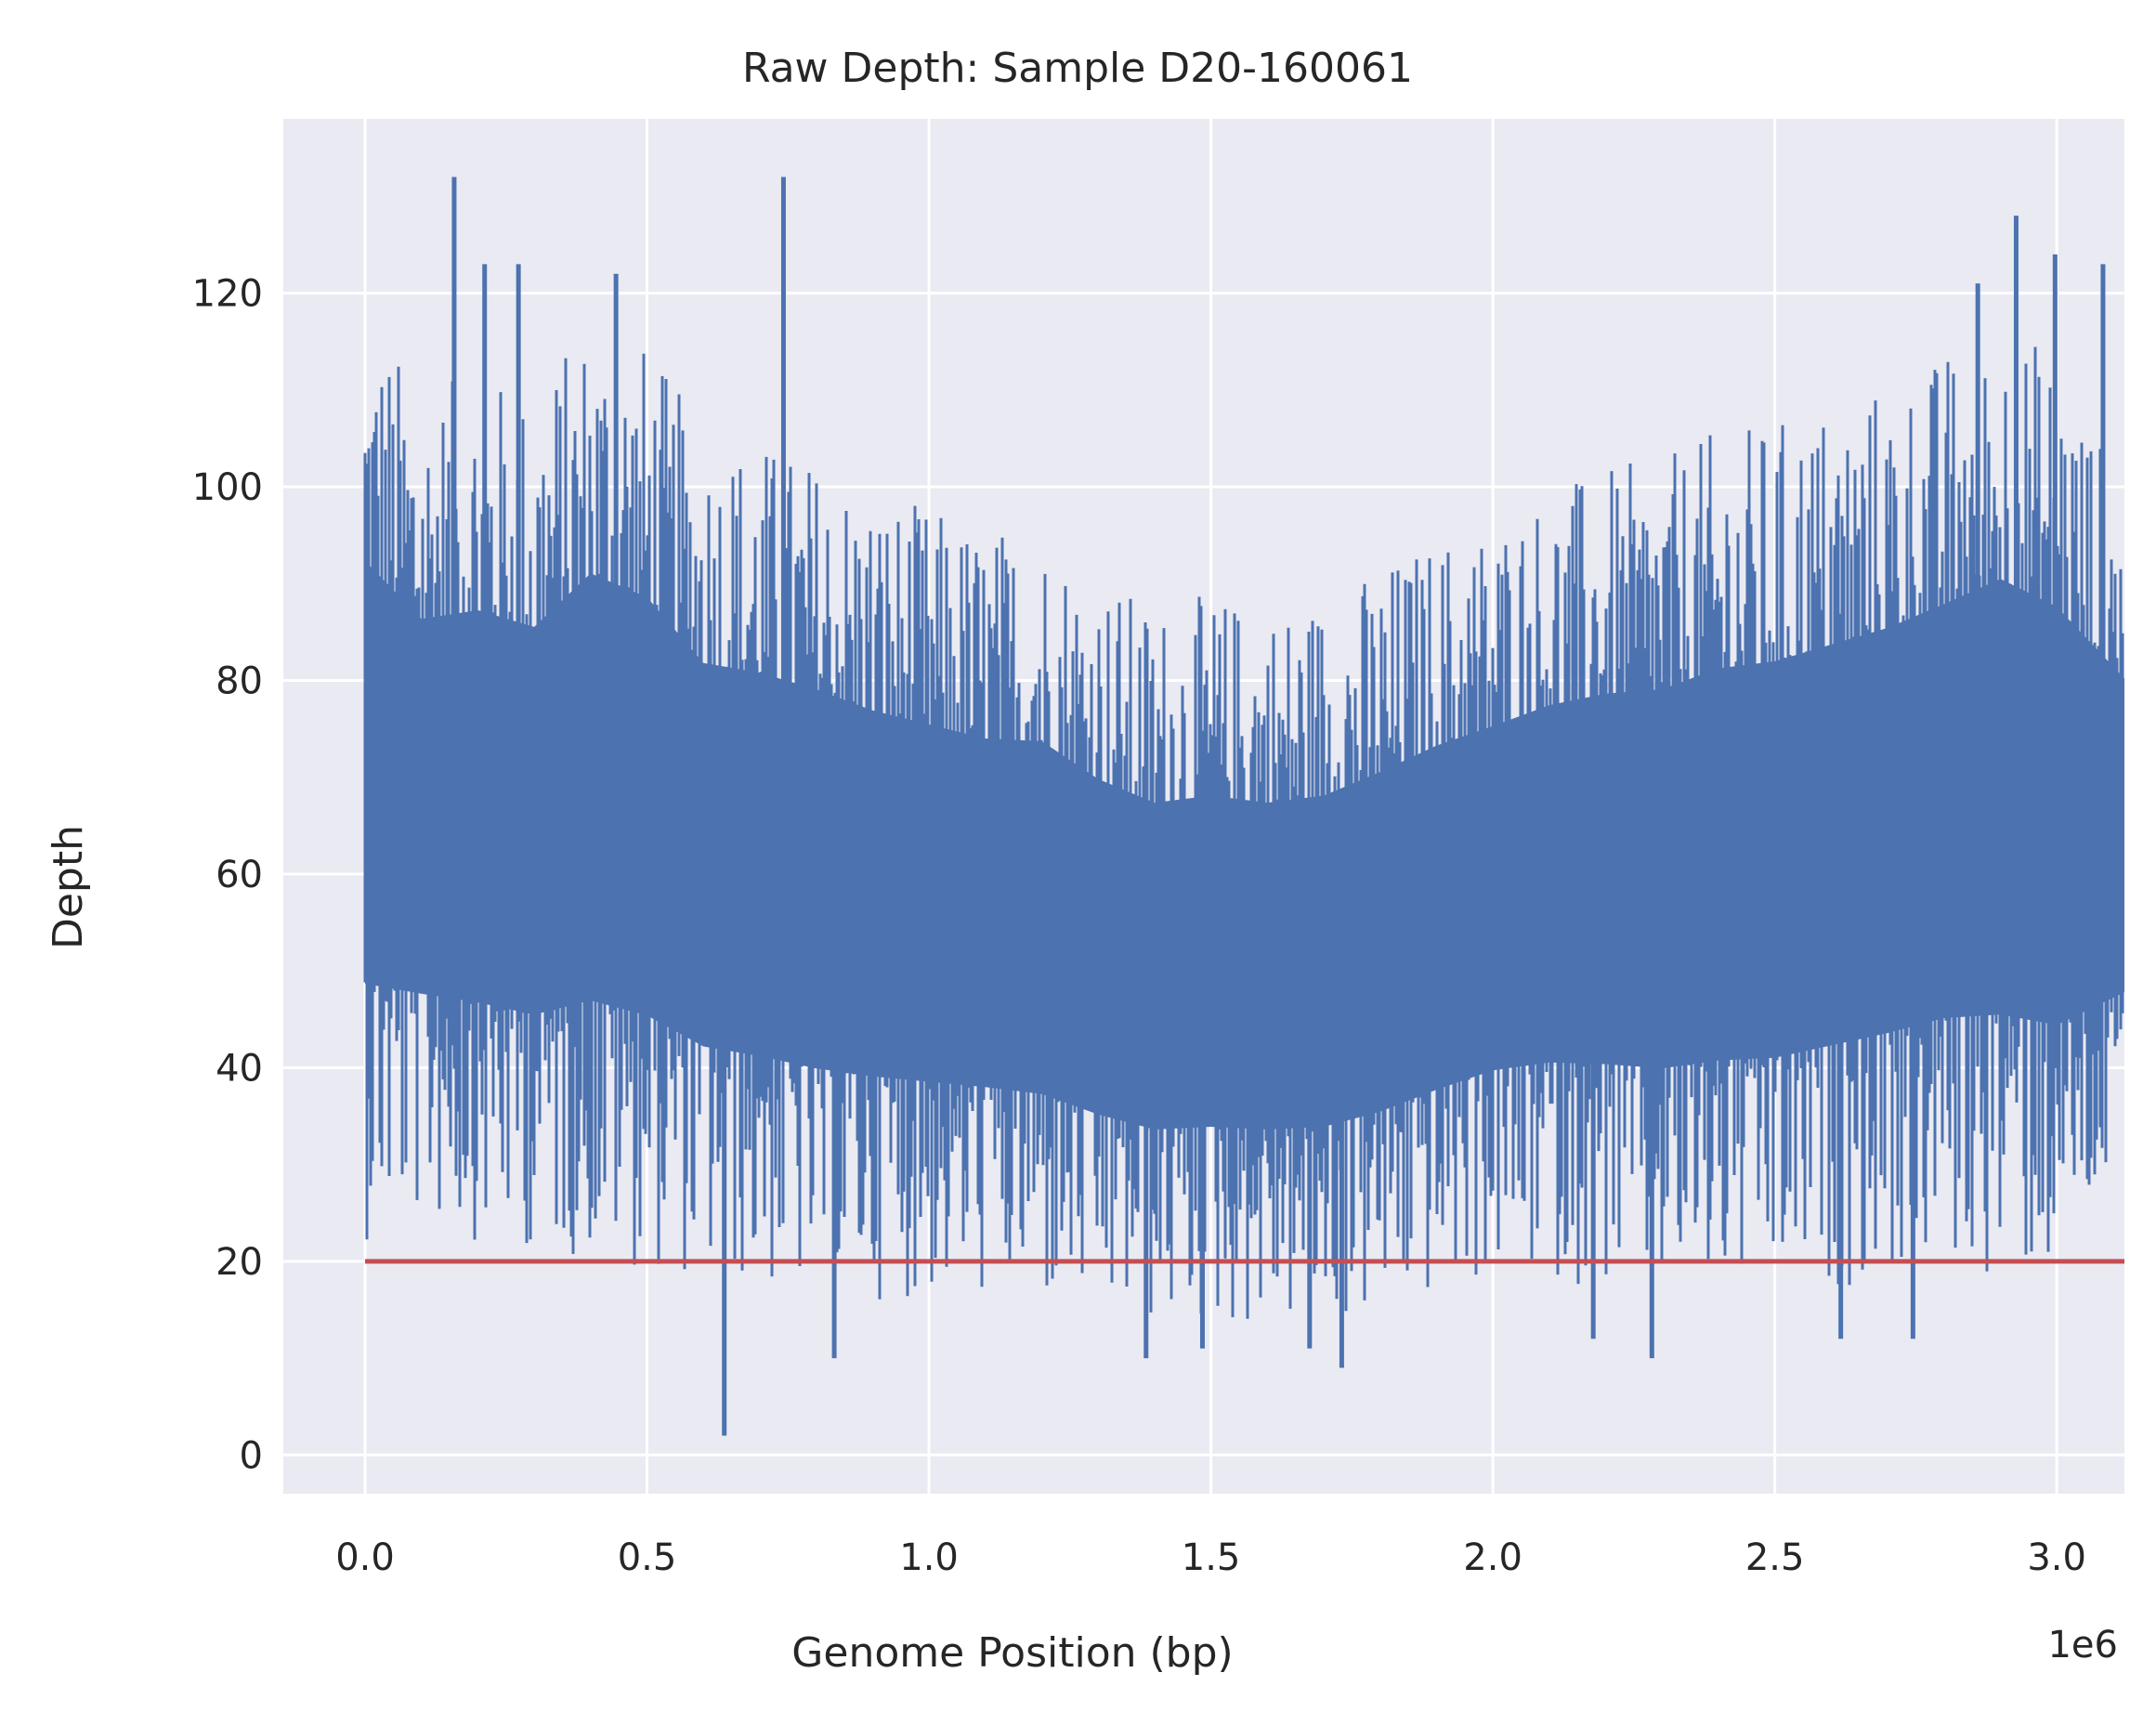 This screenshot has height=1712, width=2156. Describe the element at coordinates (647, 1557) in the screenshot. I see `x-tick-label: 0.5` at that location.